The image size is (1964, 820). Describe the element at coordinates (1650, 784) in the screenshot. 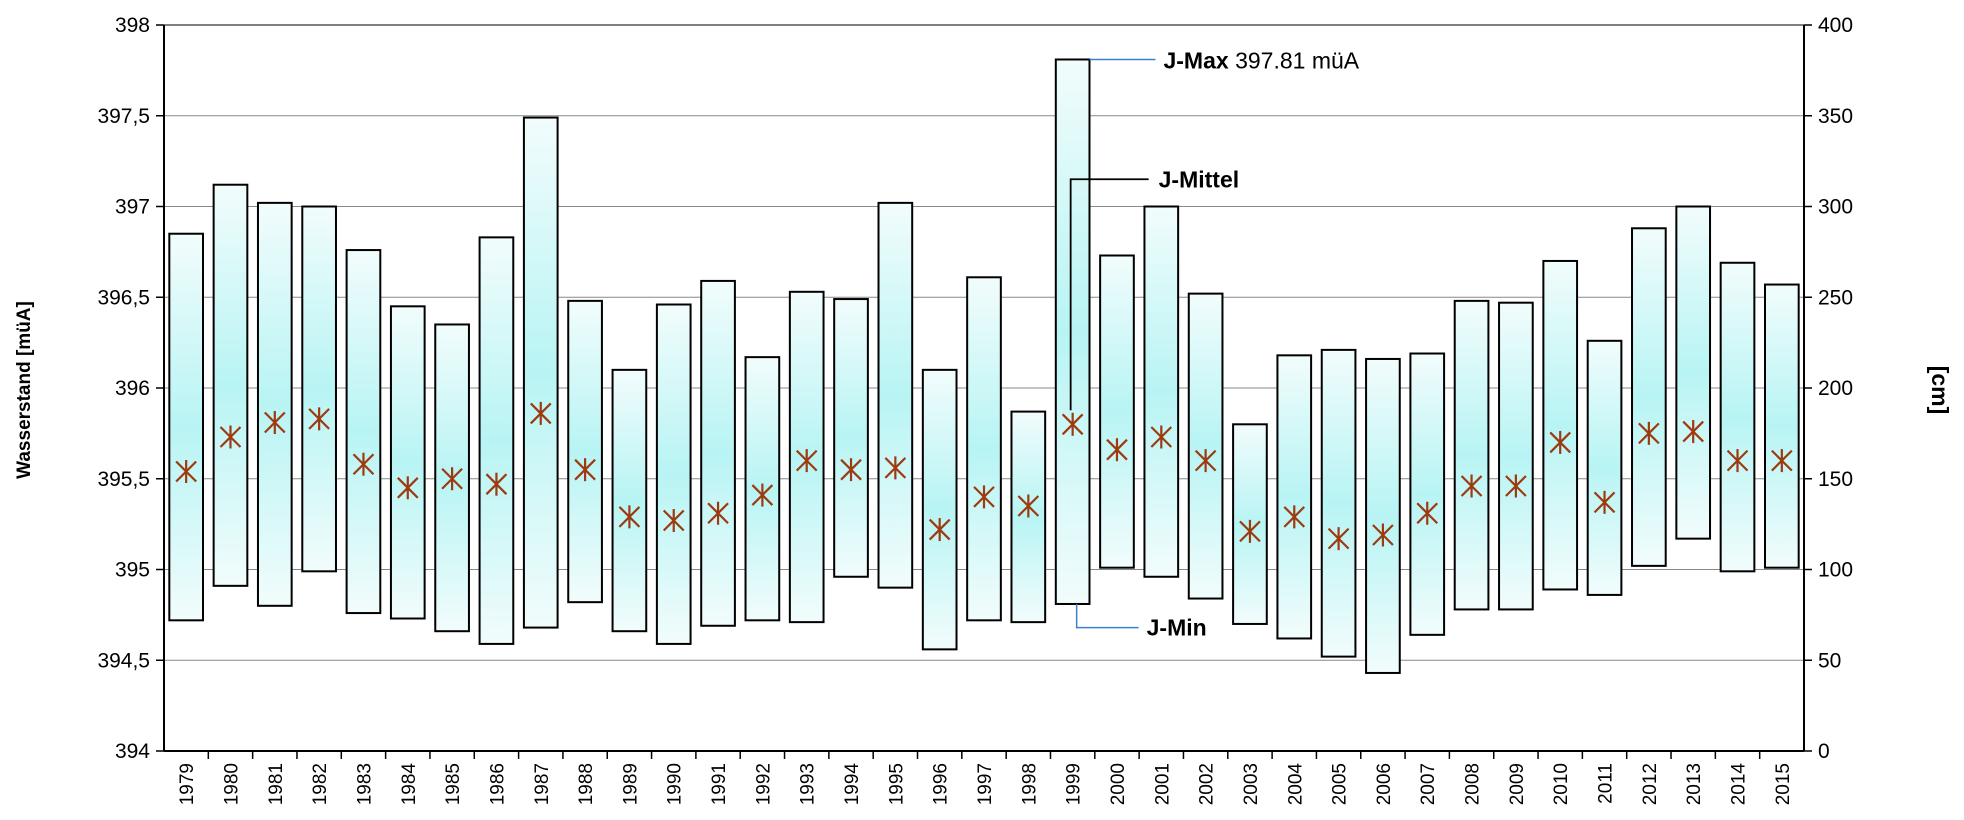

I see `x-tick-label: 2012` at that location.